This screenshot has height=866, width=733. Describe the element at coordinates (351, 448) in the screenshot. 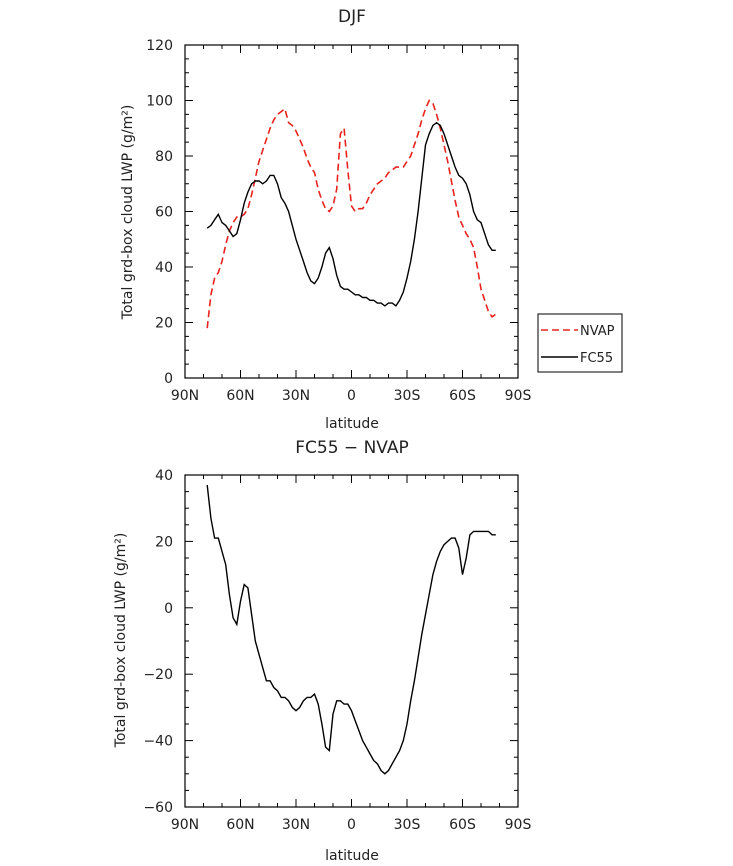

I see `chart-title: FC55 − NVAP` at that location.